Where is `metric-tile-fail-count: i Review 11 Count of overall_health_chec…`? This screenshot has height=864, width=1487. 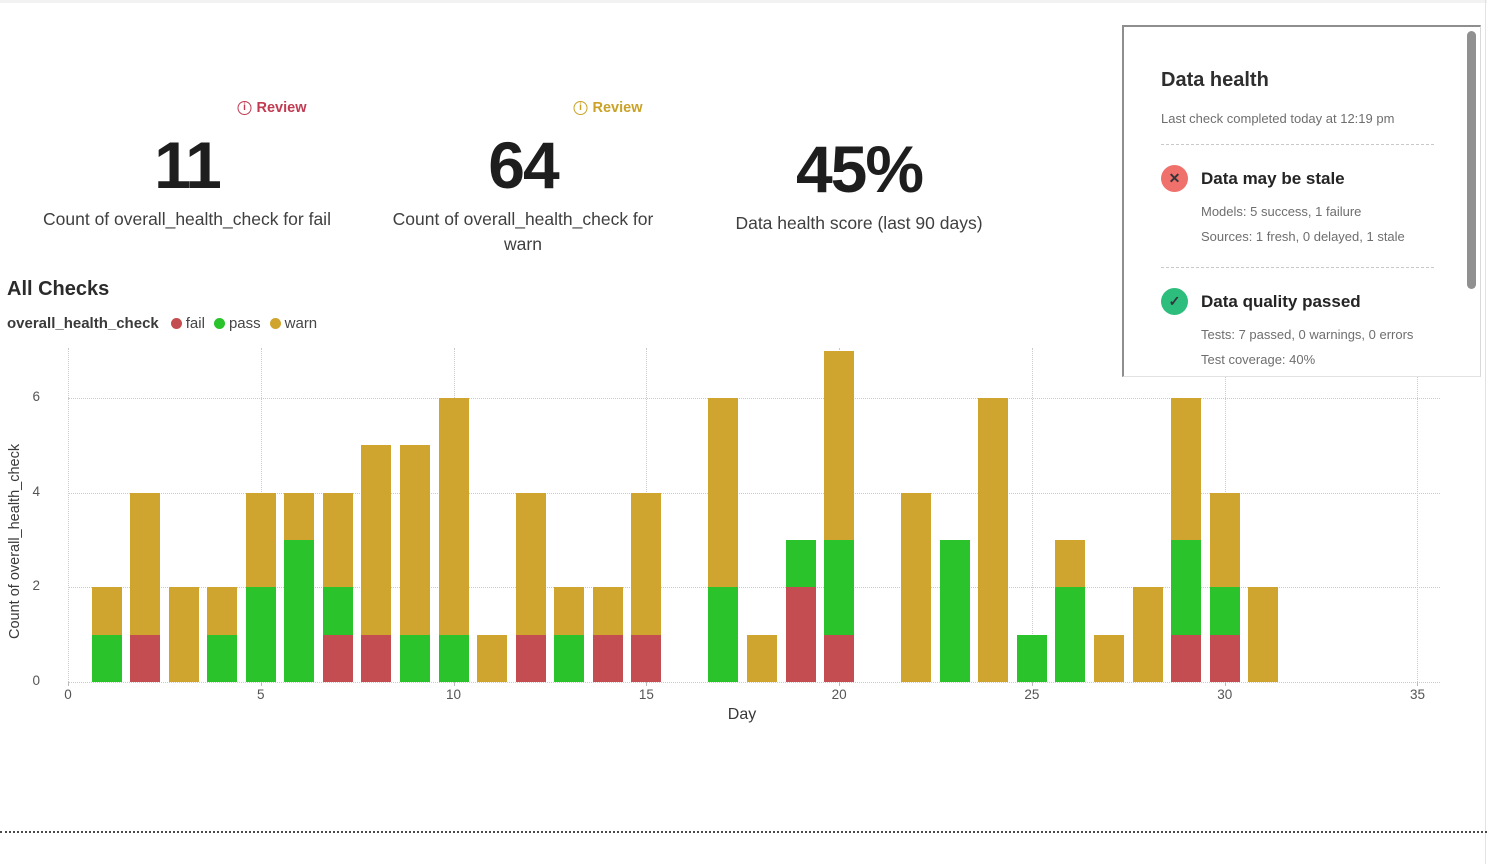
metric-tile-fail-count: i Review 11 Count of overall_health_chec… is located at coordinates (187, 166).